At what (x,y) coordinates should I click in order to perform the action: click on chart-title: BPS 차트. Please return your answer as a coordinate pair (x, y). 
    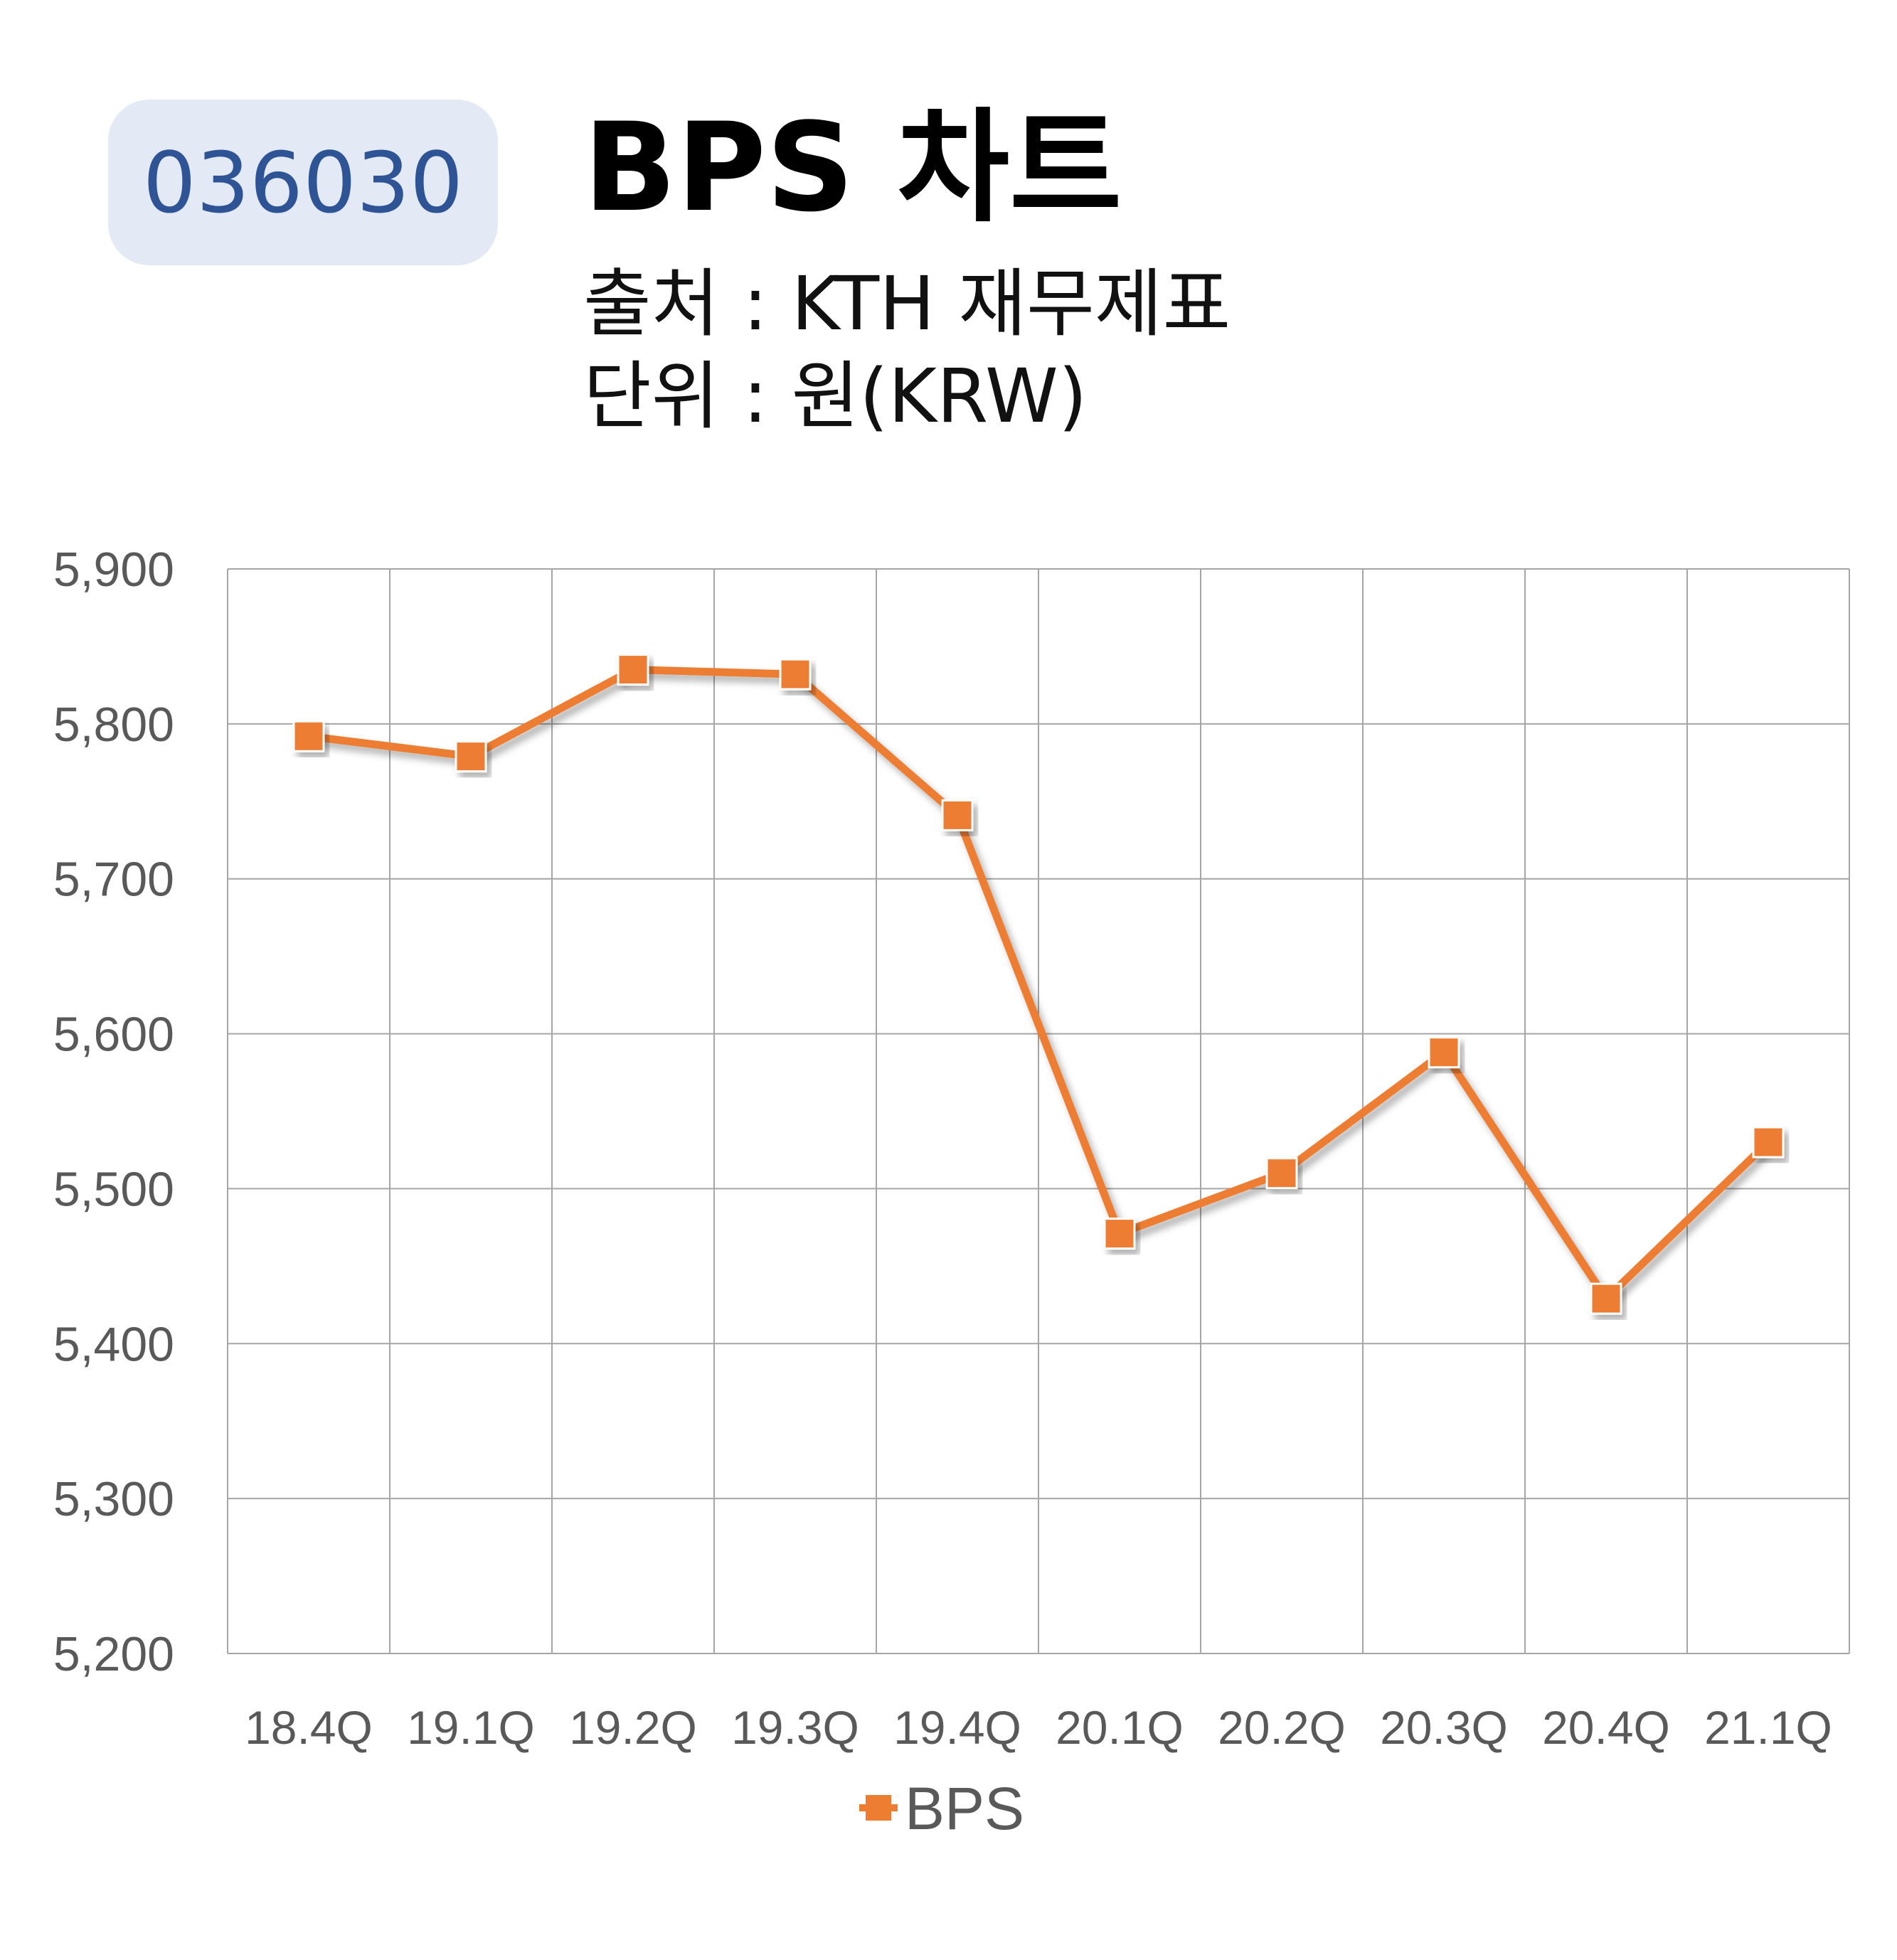
    Looking at the image, I should click on (853, 167).